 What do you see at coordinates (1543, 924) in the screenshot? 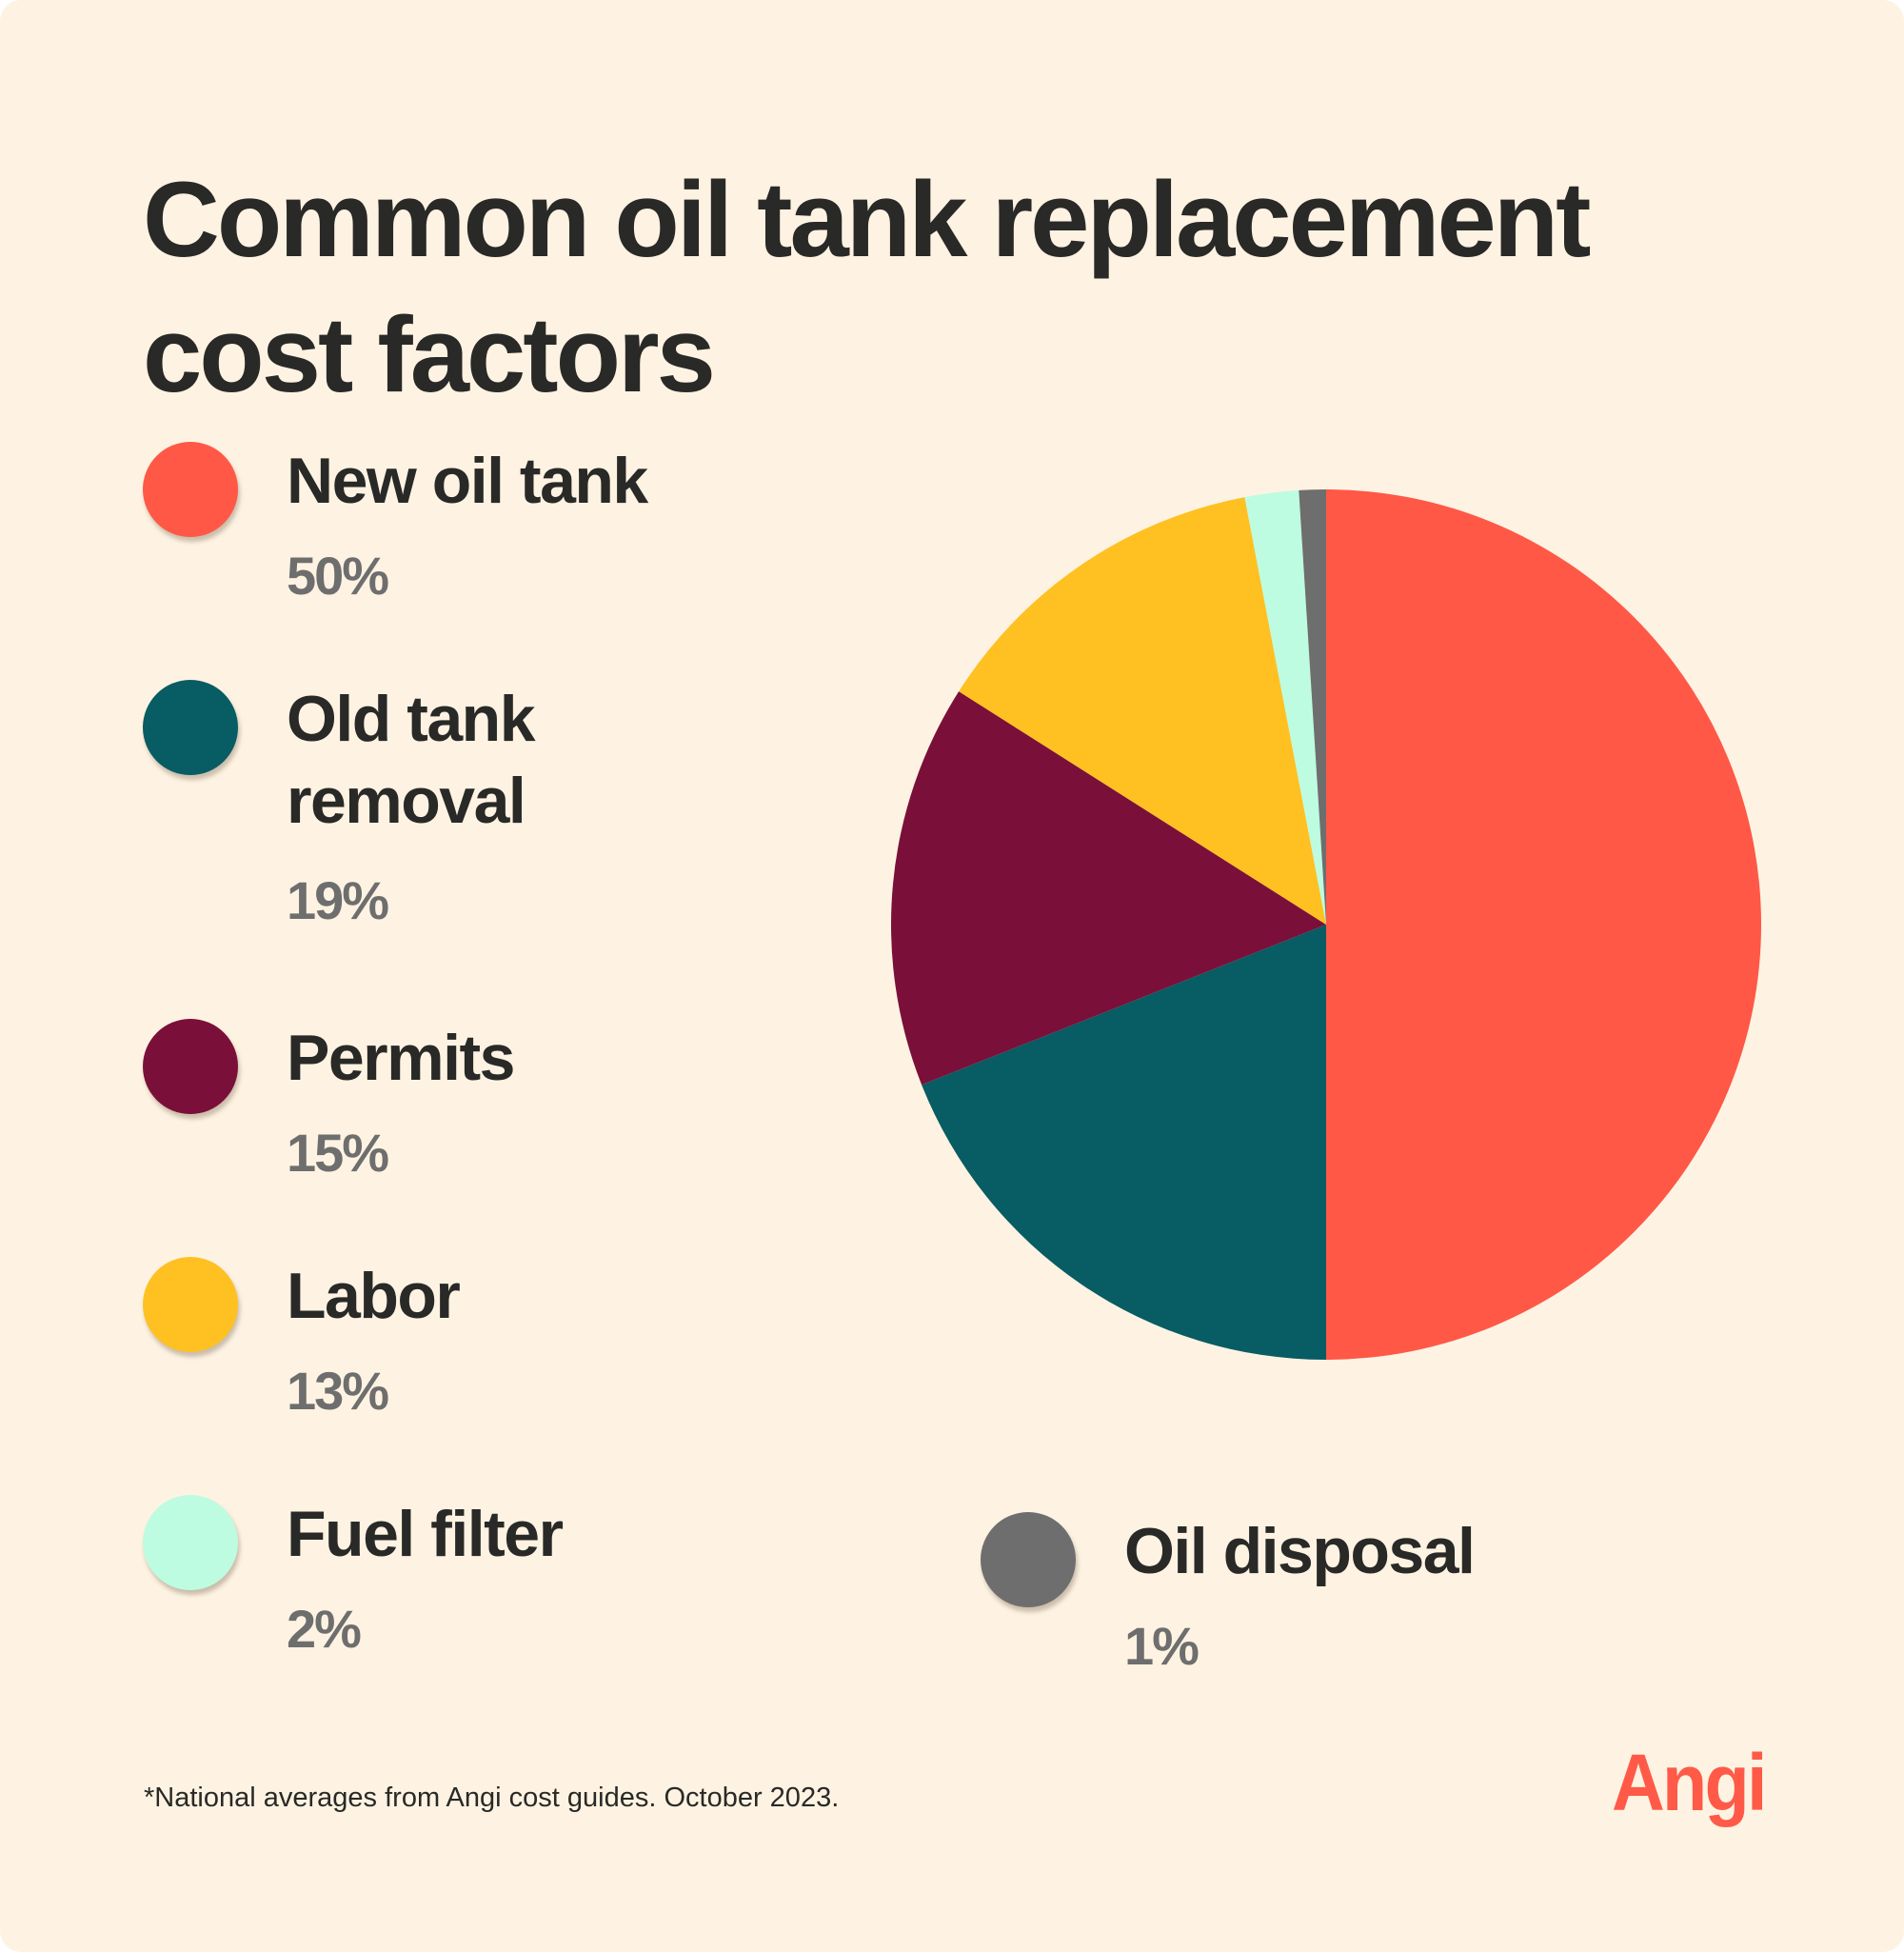
I see `pie-slice-new-oil-tank` at bounding box center [1543, 924].